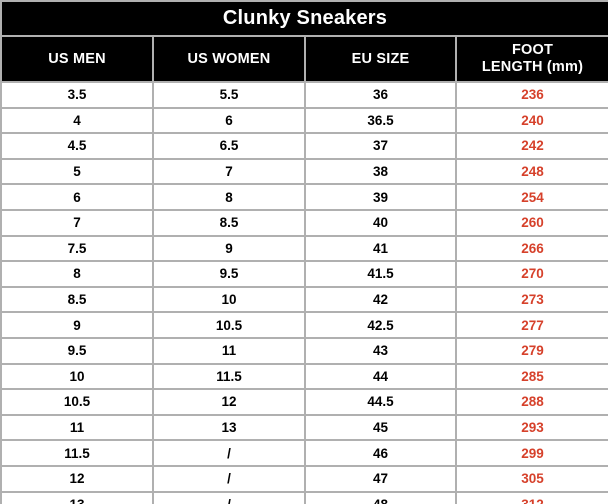 The width and height of the screenshot is (608, 504). What do you see at coordinates (380, 299) in the screenshot?
I see `cell-eu-size: 42` at bounding box center [380, 299].